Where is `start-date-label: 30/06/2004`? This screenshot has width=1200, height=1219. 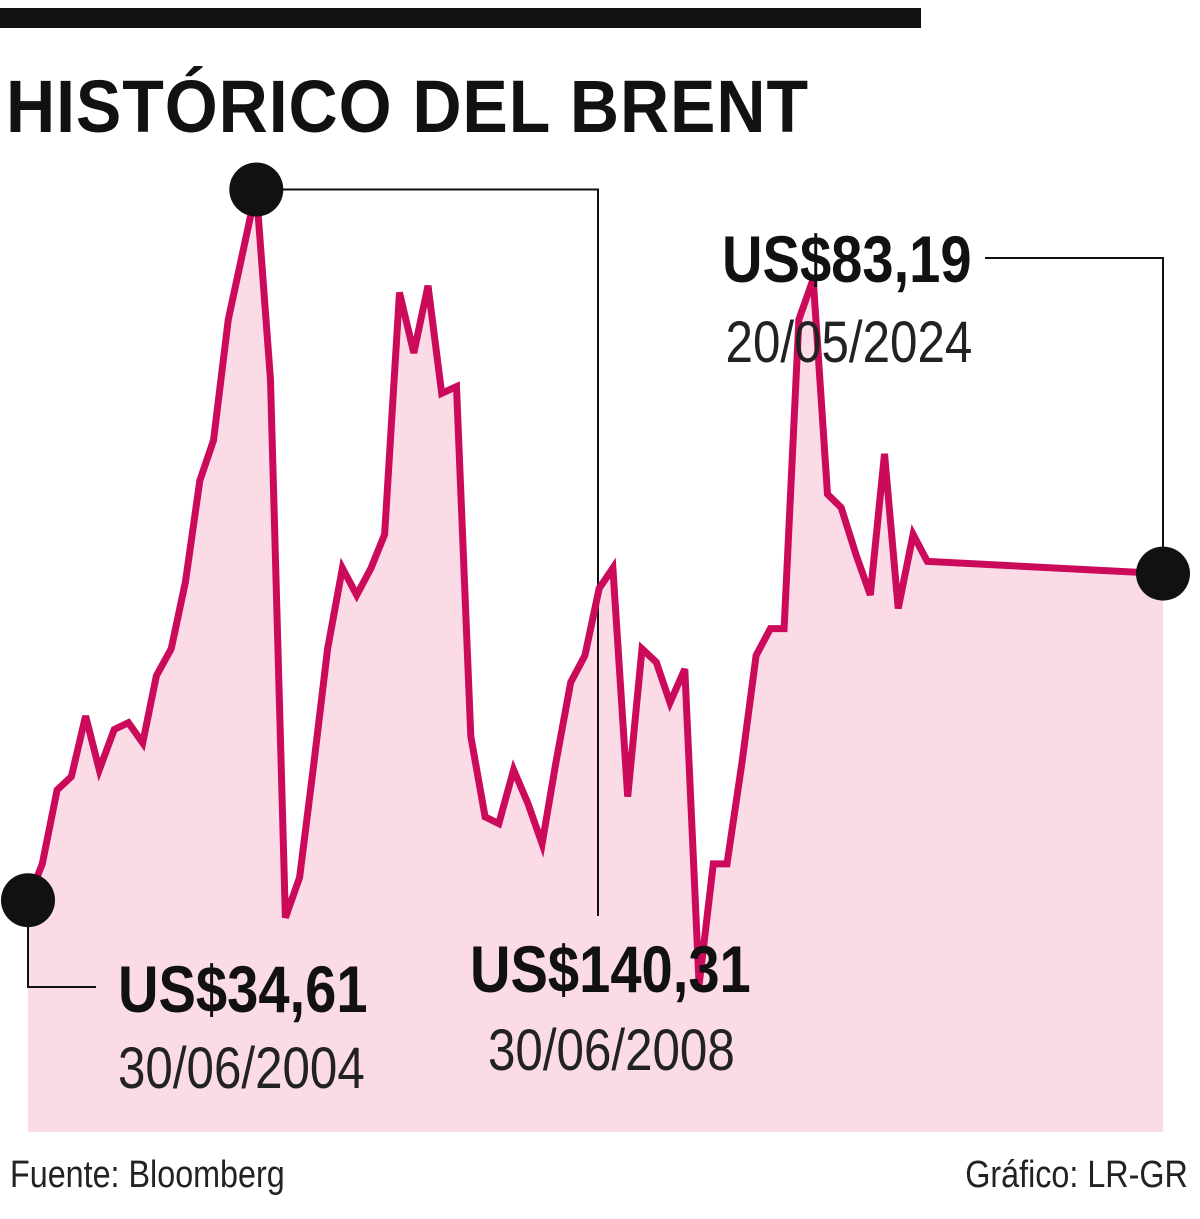 start-date-label: 30/06/2004 is located at coordinates (241, 1068).